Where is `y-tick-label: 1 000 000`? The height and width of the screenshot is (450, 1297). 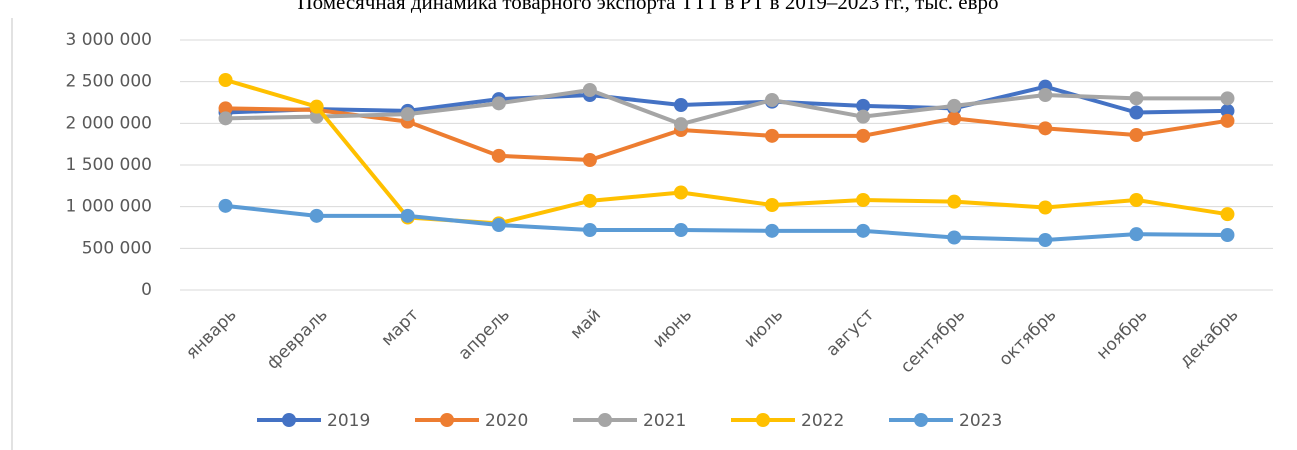
y-tick-label: 1 000 000 is located at coordinates (108, 207).